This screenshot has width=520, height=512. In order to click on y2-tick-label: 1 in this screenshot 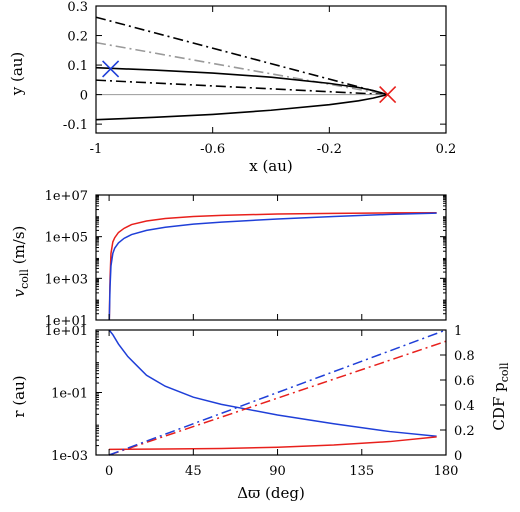, I will do `click(458, 331)`.